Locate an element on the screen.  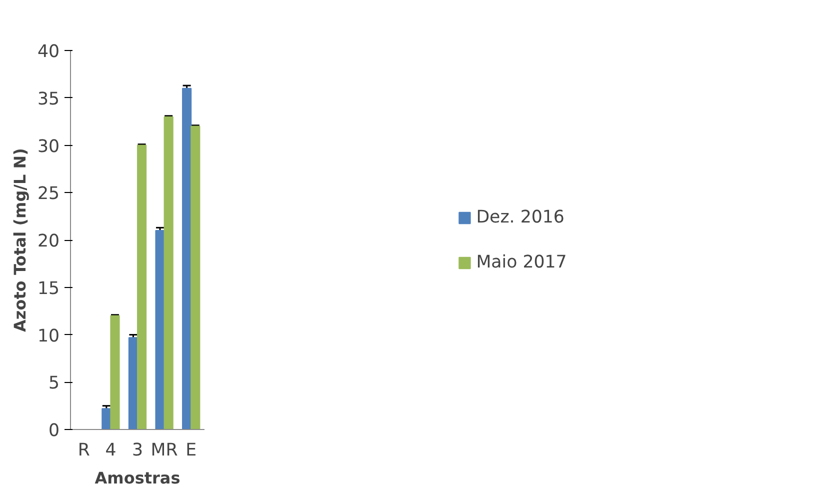
y-tick-label: 15 is located at coordinates (48, 288).